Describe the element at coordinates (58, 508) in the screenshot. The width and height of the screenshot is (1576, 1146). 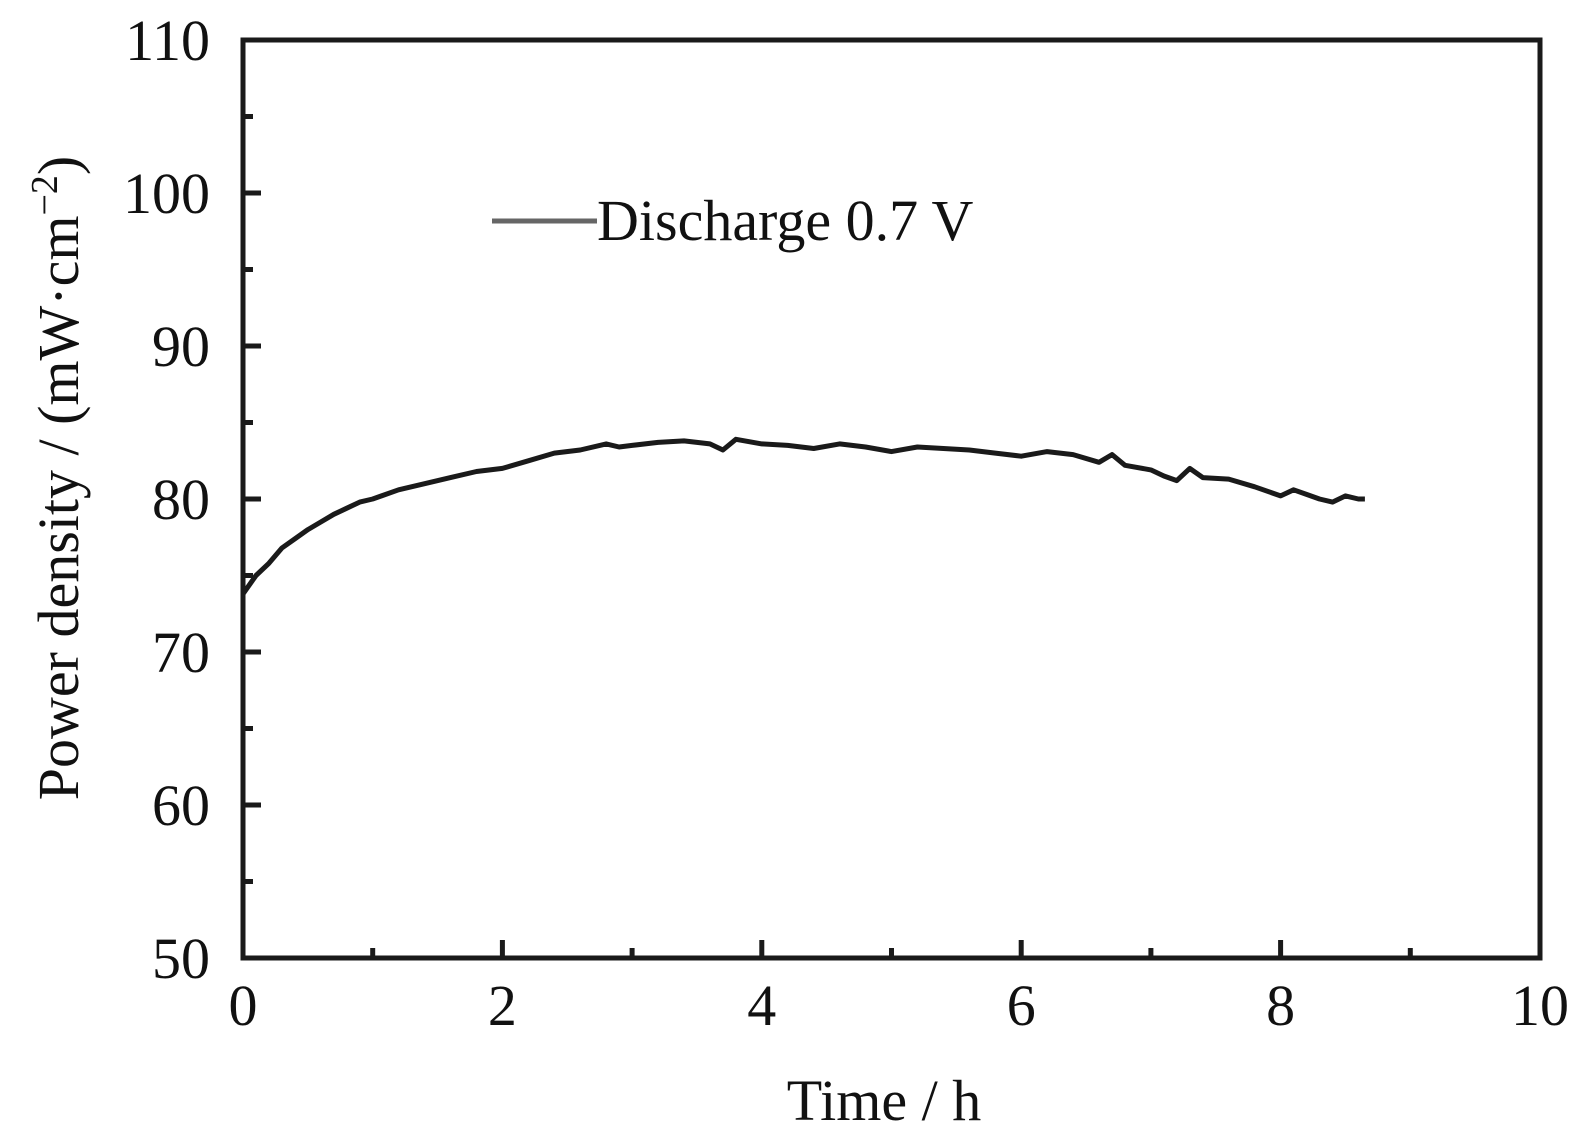
I see `y-axis-label-main: Power density / (mW·cm` at that location.